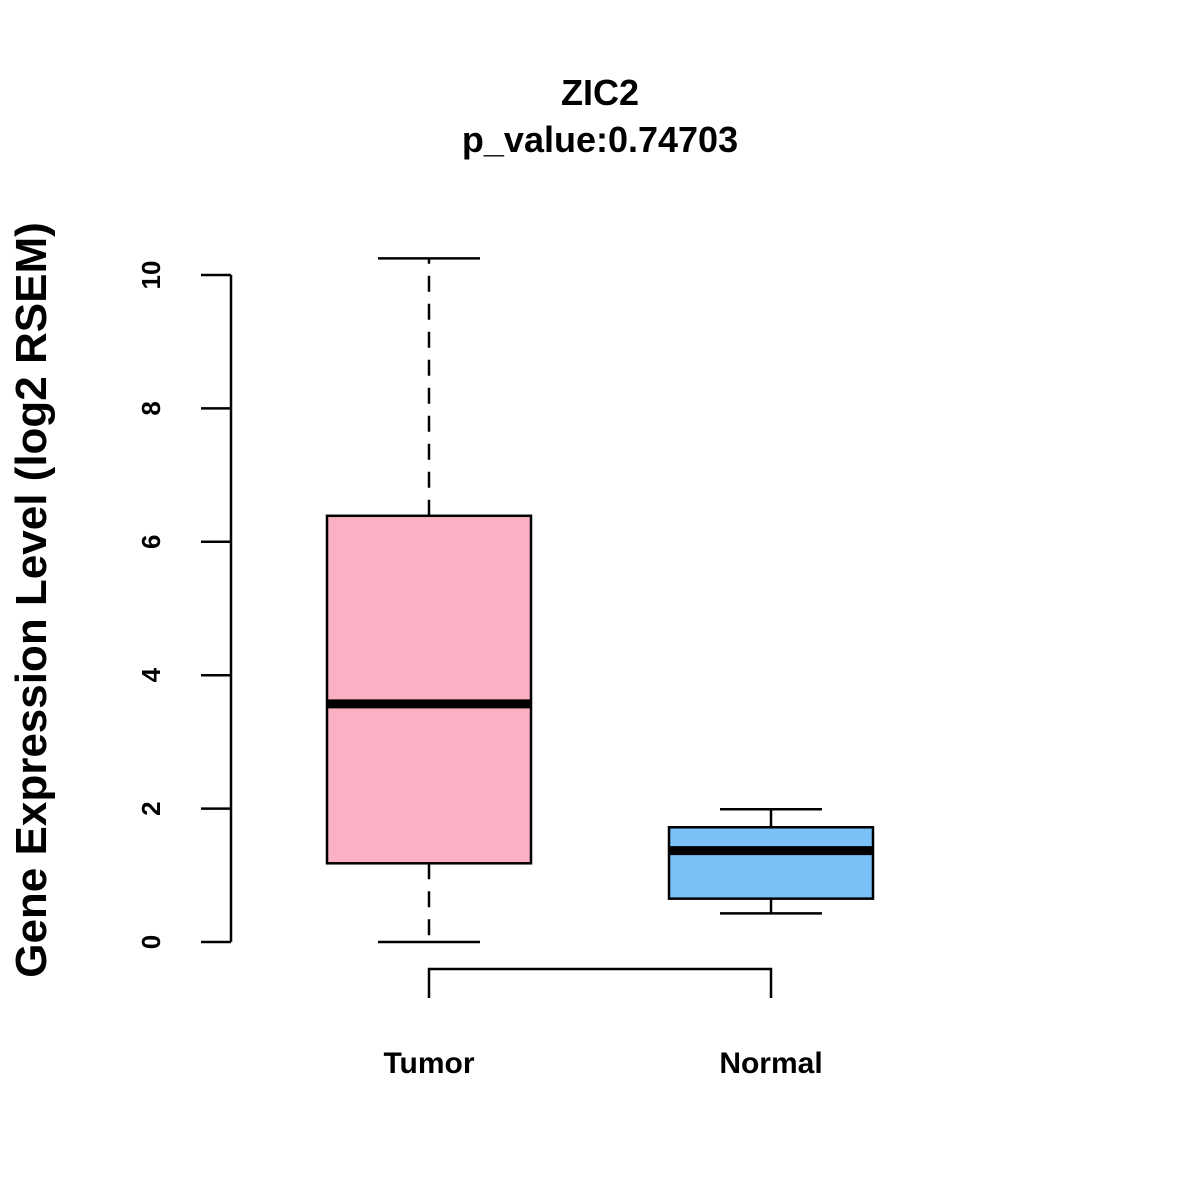 The height and width of the screenshot is (1200, 1200). I want to click on y-tick-label: 2, so click(151, 808).